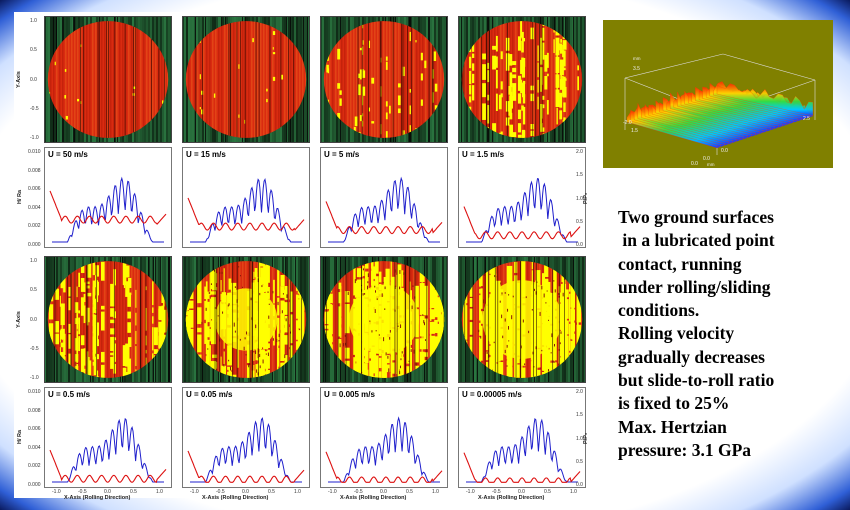 This screenshot has width=850, height=510. I want to click on h-tick-label: 0.004, so click(34, 447).